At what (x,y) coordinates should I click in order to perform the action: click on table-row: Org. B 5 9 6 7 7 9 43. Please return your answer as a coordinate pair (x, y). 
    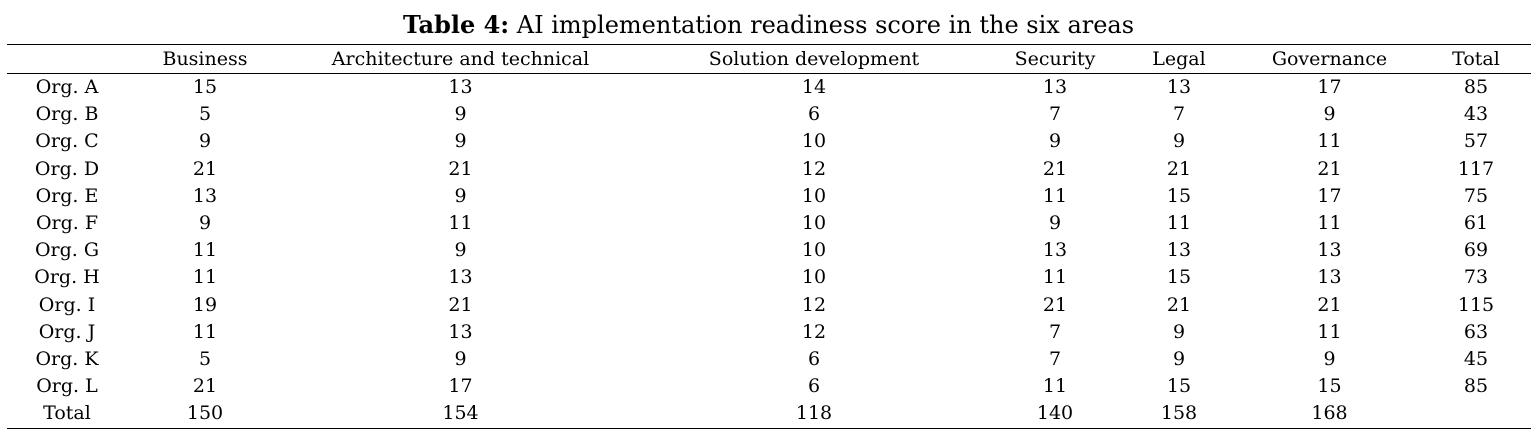
    Looking at the image, I should click on (769, 114).